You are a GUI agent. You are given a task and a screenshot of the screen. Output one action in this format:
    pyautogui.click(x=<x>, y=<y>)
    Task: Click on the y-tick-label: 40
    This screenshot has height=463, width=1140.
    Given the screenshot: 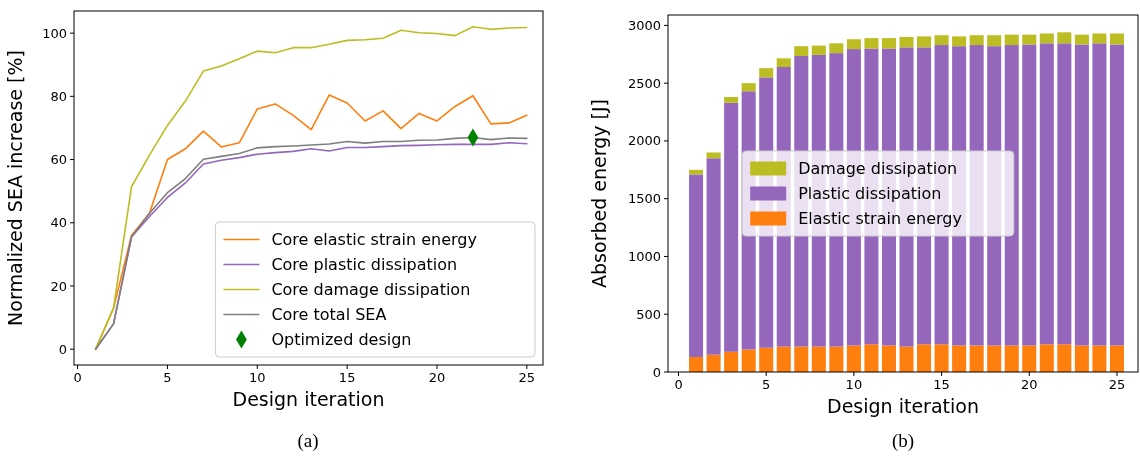 What is the action you would take?
    pyautogui.click(x=58, y=223)
    